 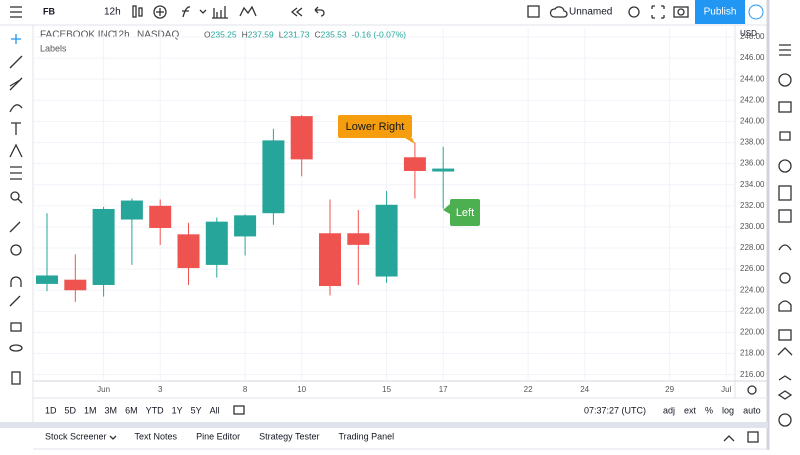 I want to click on legend-key: C, so click(x=318, y=34).